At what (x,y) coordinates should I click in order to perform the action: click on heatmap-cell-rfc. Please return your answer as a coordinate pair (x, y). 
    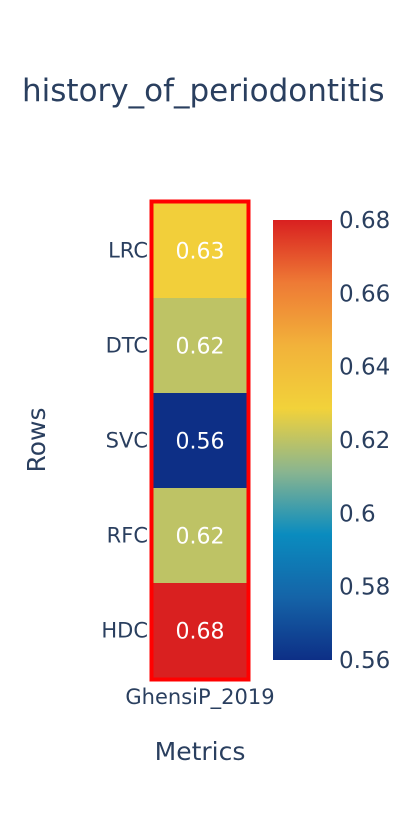
    Looking at the image, I should click on (200, 535).